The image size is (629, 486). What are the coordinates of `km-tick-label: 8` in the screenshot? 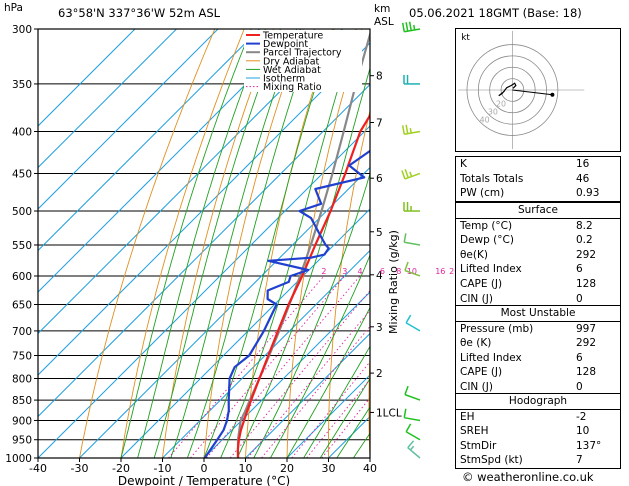 It's located at (379, 77).